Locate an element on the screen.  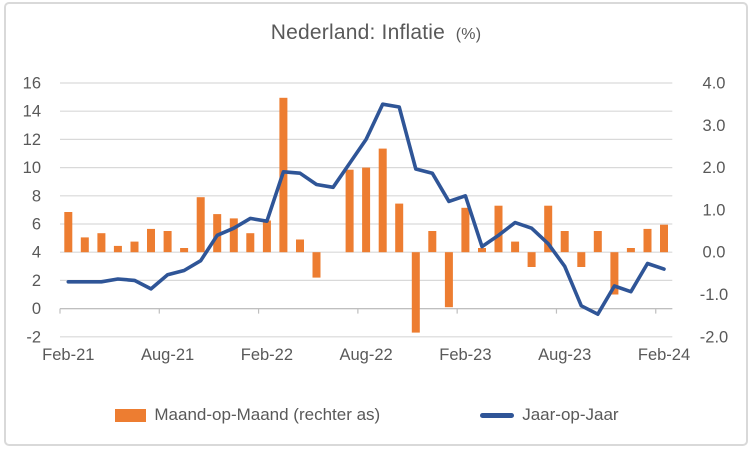
svg-text: 14 is located at coordinates (32, 112).